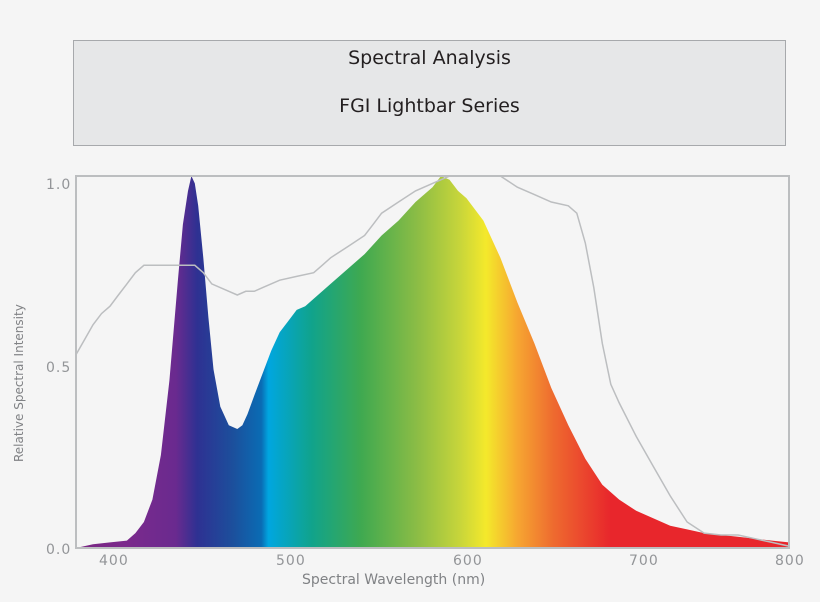 The width and height of the screenshot is (820, 602). What do you see at coordinates (19, 383) in the screenshot?
I see `y-axis-label: Relative Spectral Intensity` at bounding box center [19, 383].